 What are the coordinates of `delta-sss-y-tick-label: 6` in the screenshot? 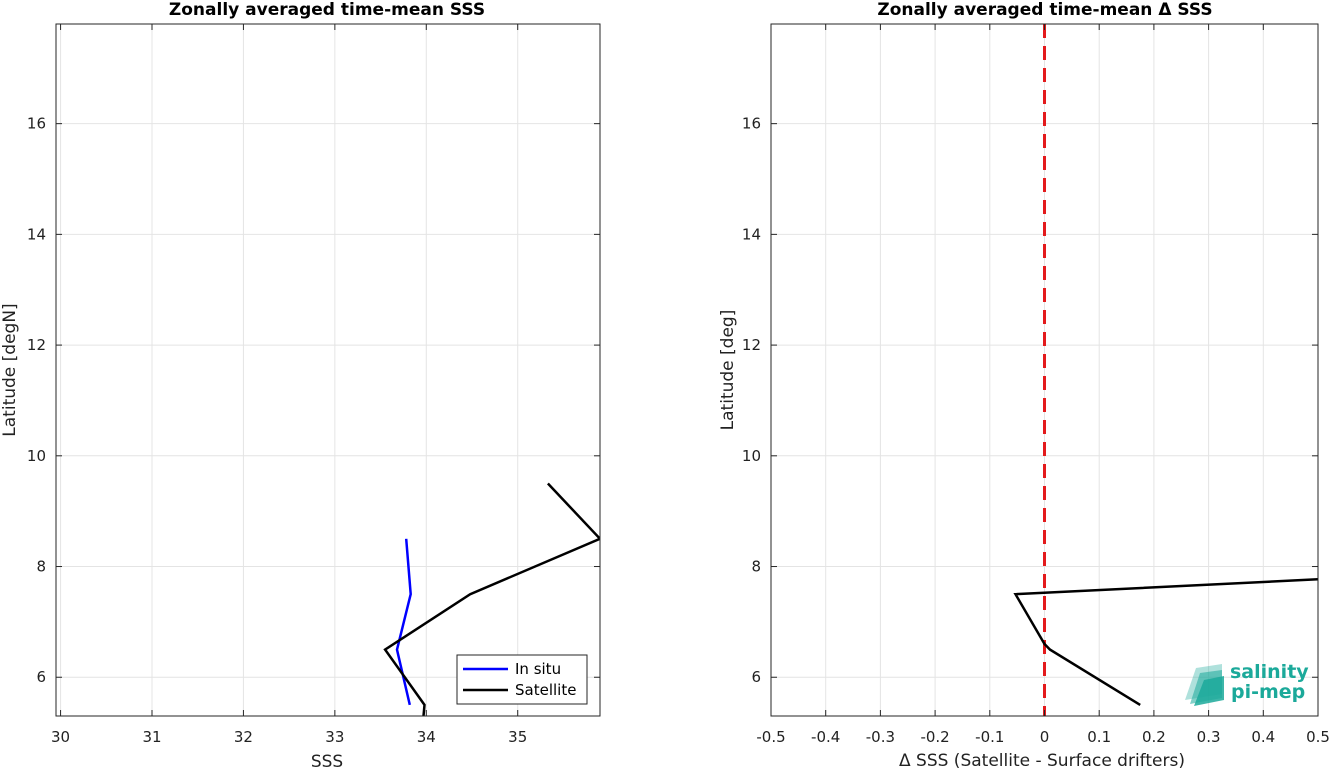 It's located at (756, 677).